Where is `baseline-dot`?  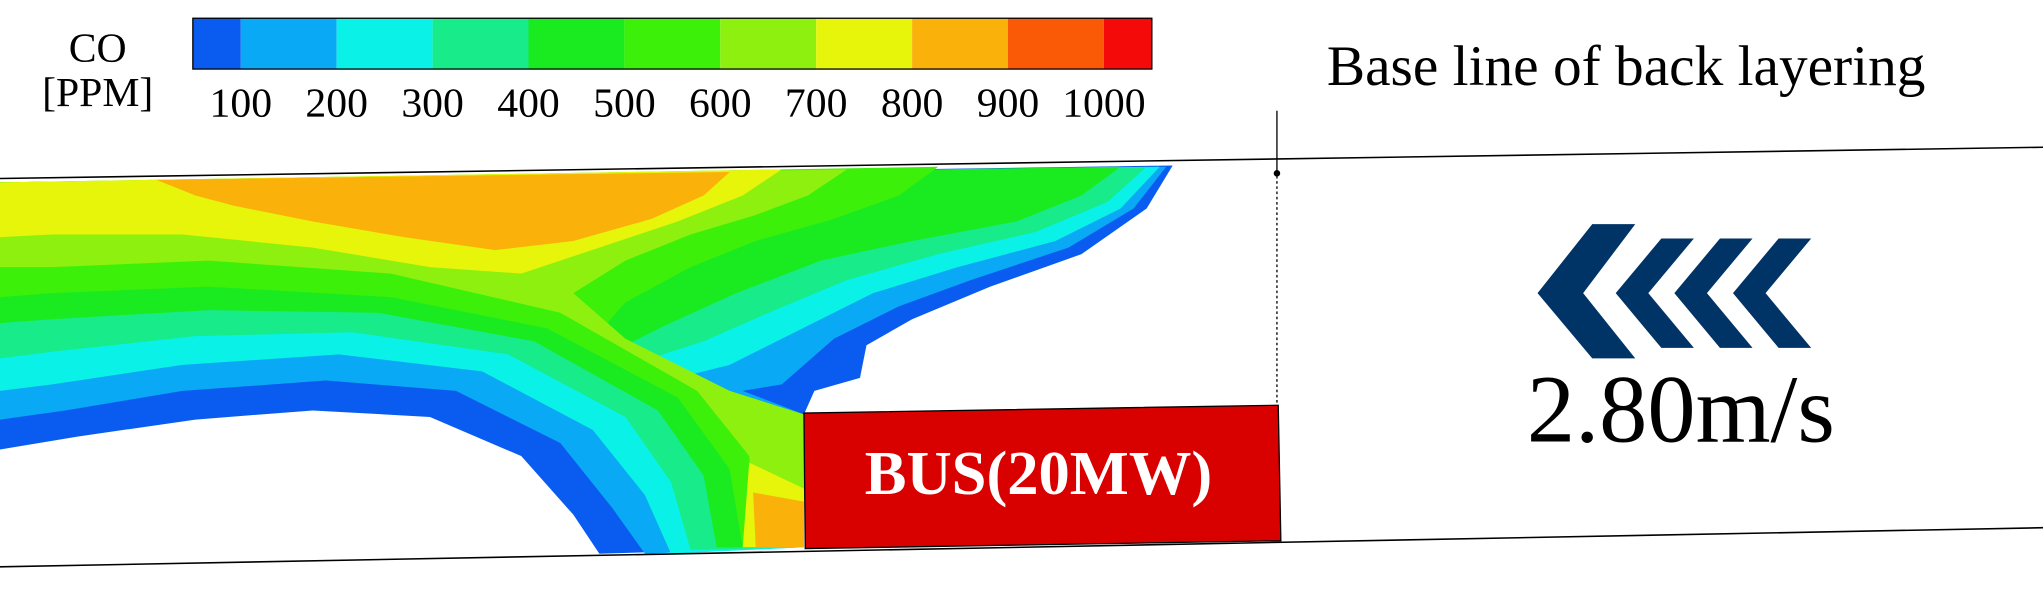
baseline-dot is located at coordinates (1277, 173).